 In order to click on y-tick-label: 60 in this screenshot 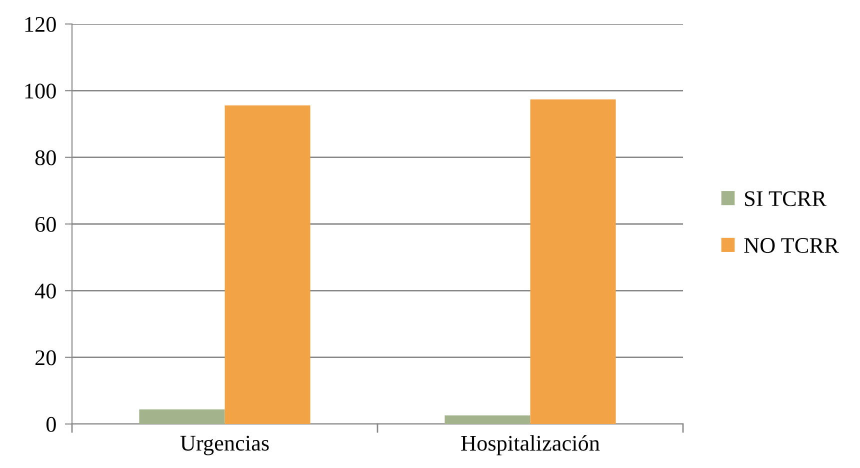, I will do `click(45, 224)`.